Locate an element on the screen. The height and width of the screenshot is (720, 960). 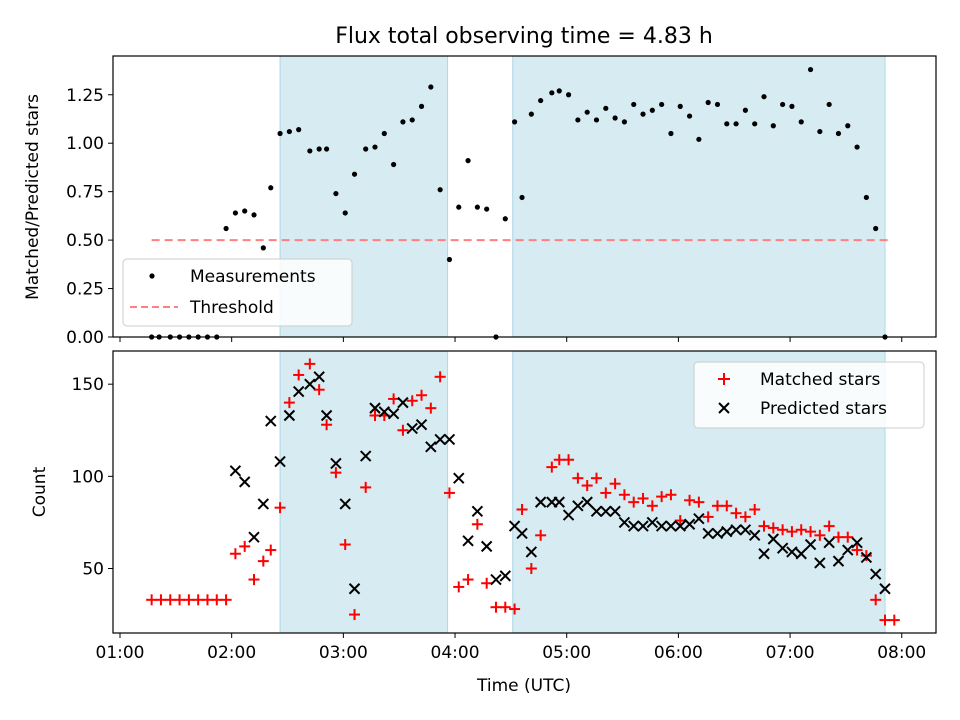
top-y-tick-label: 0.25 is located at coordinates (85, 290).